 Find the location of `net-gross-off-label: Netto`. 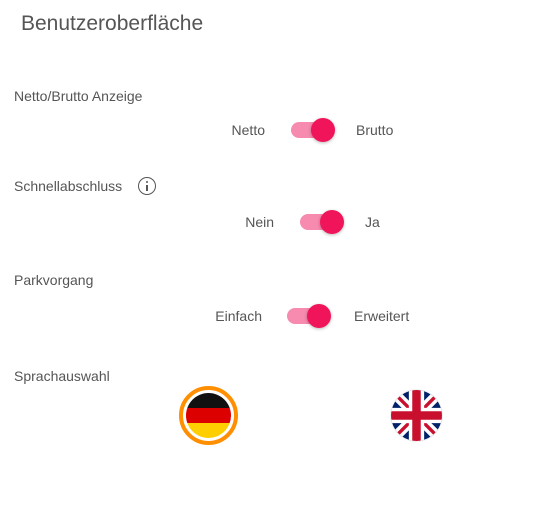

net-gross-off-label: Netto is located at coordinates (248, 130).